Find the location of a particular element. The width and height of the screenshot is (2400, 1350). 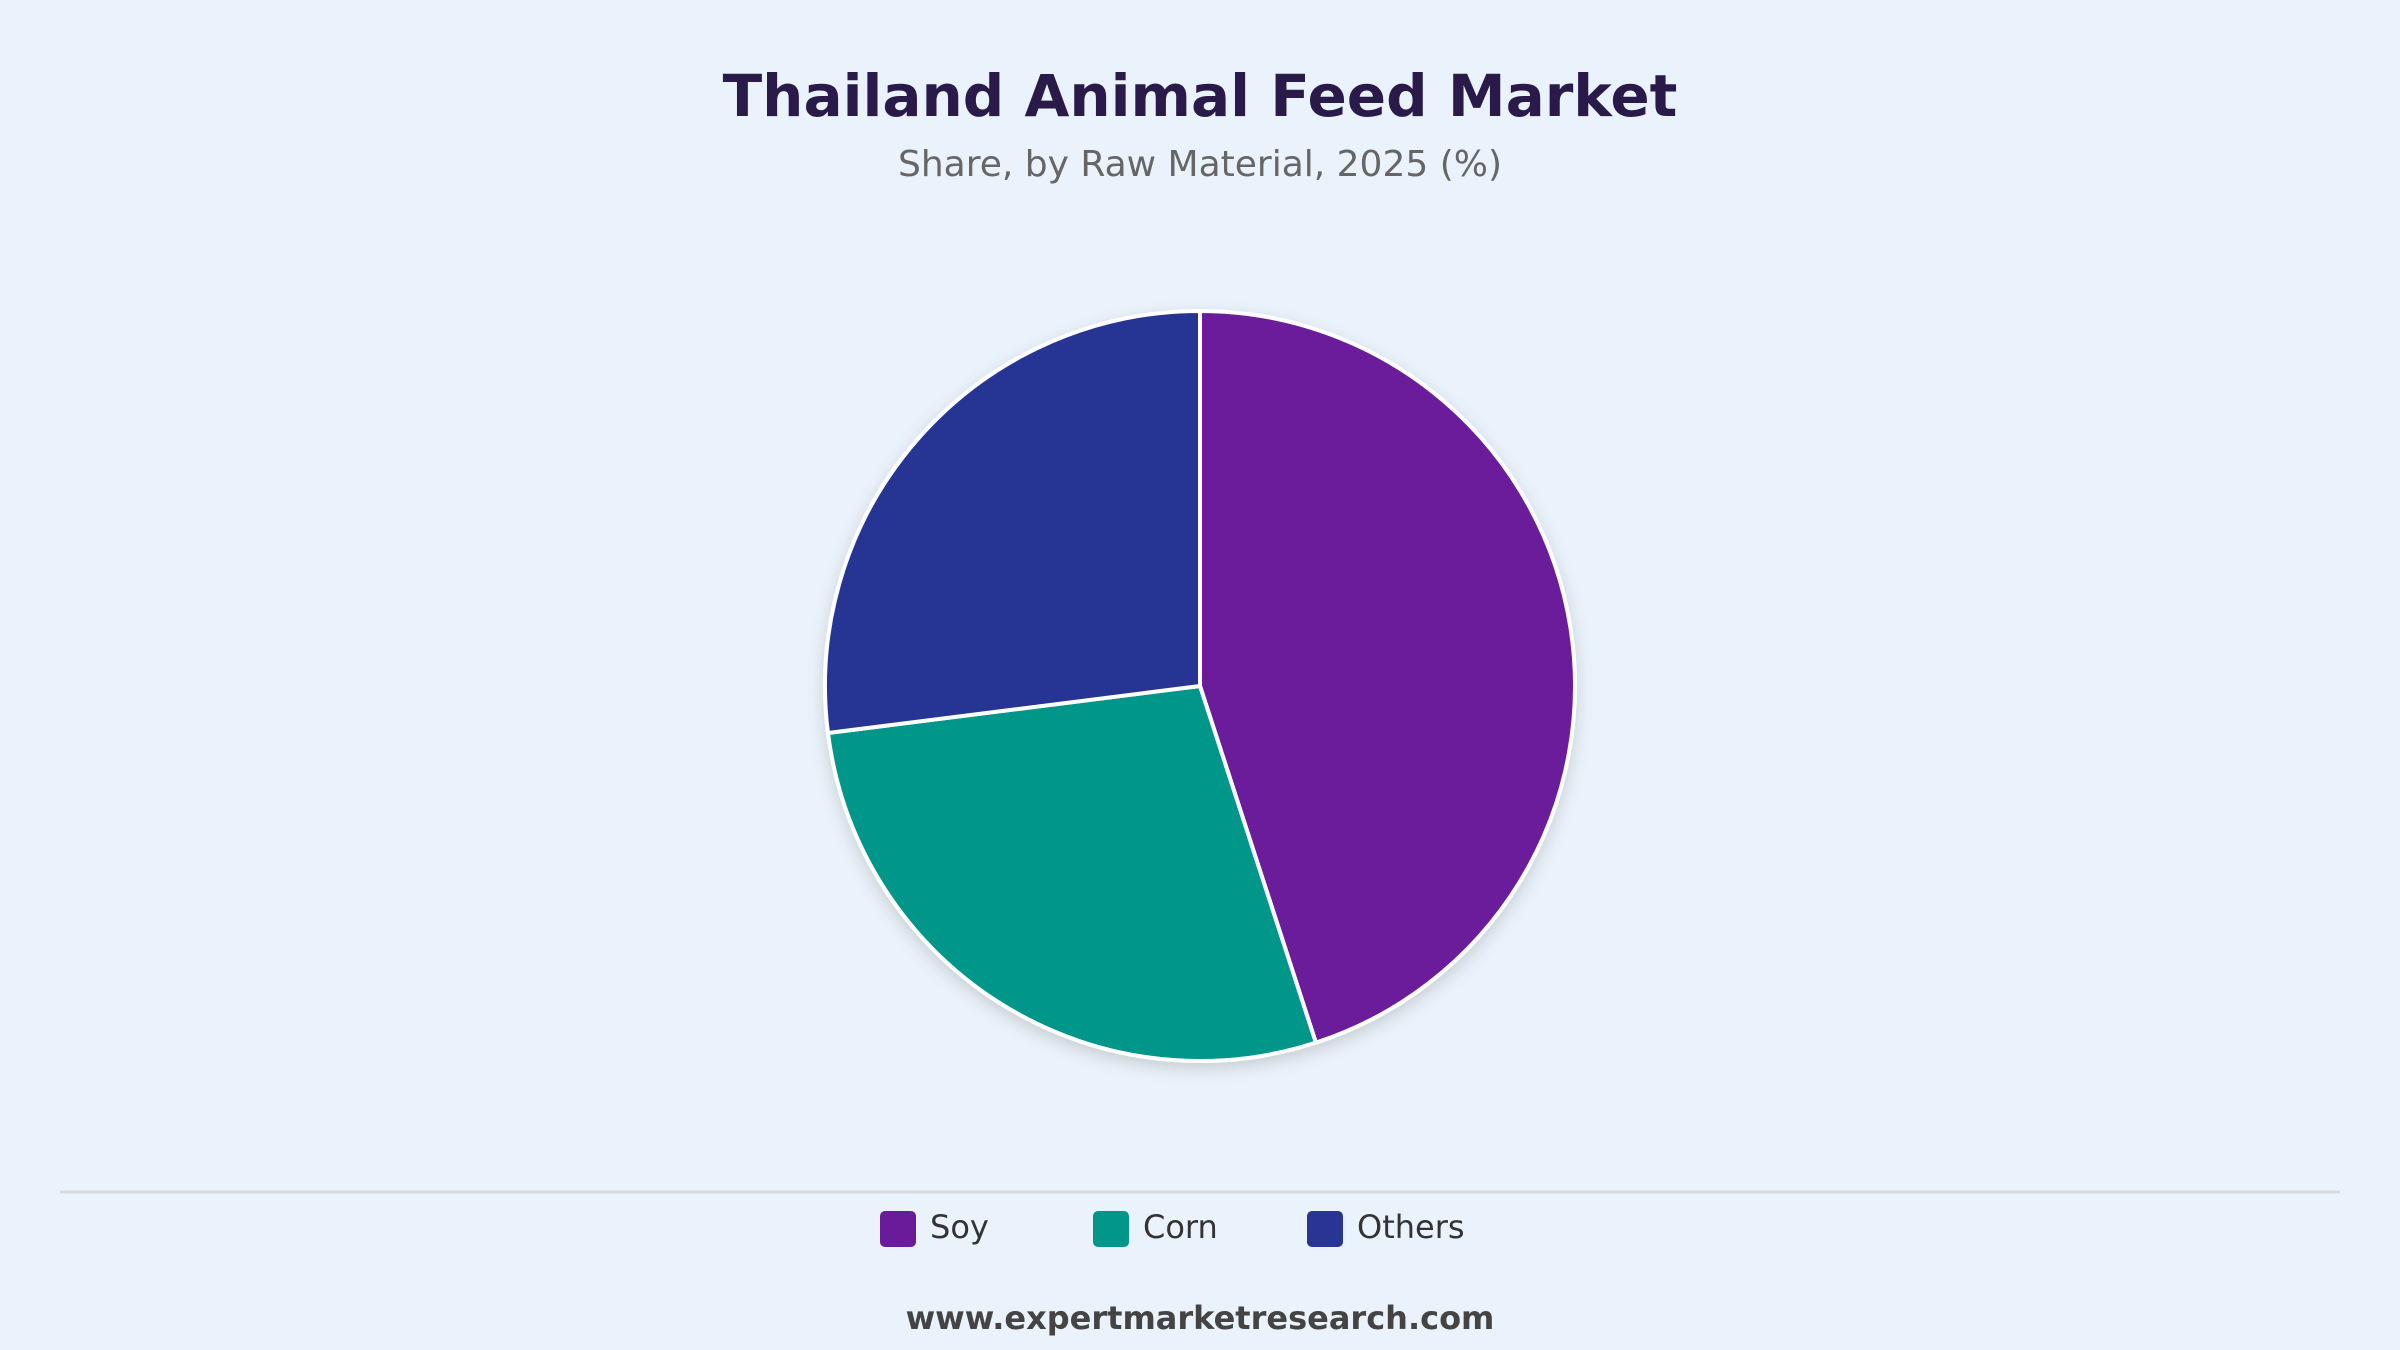

legend-label: Others is located at coordinates (1411, 1227).